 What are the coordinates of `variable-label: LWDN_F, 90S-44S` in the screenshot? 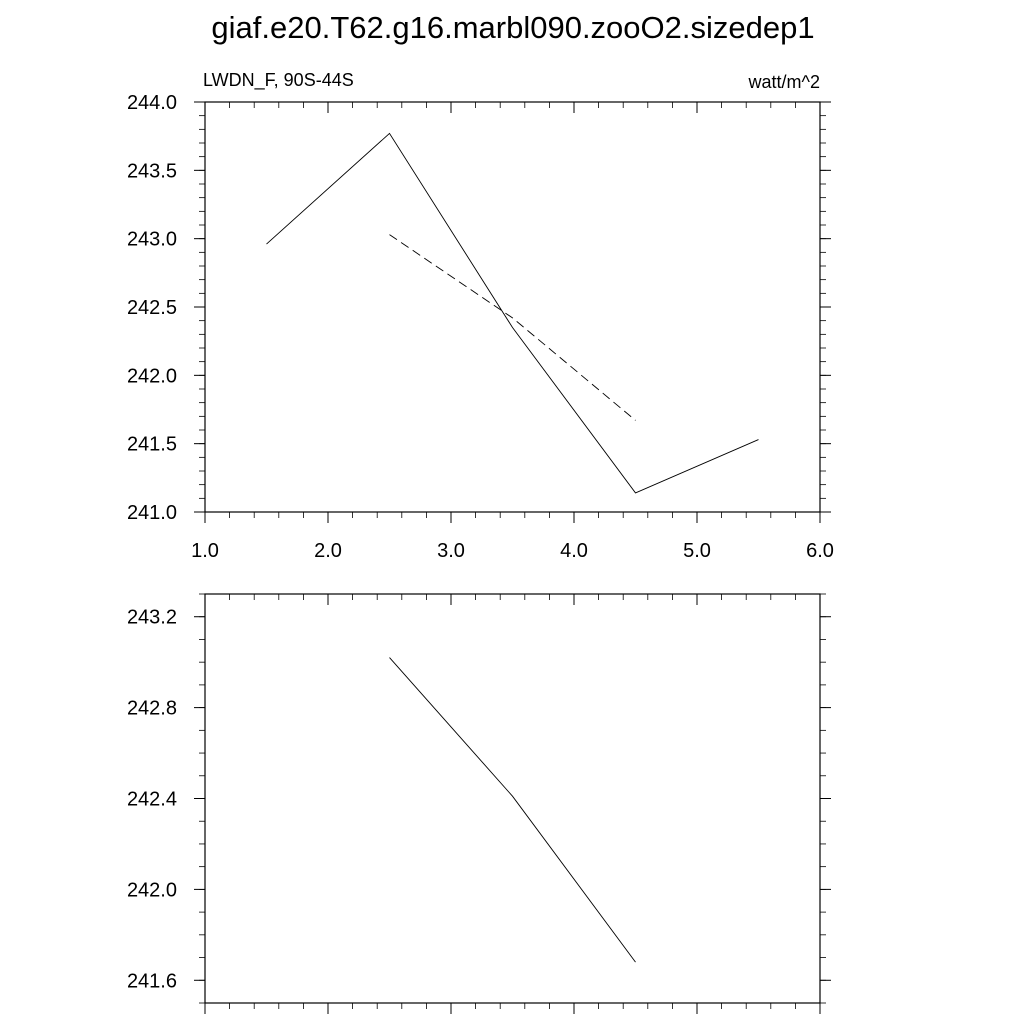 It's located at (278, 80).